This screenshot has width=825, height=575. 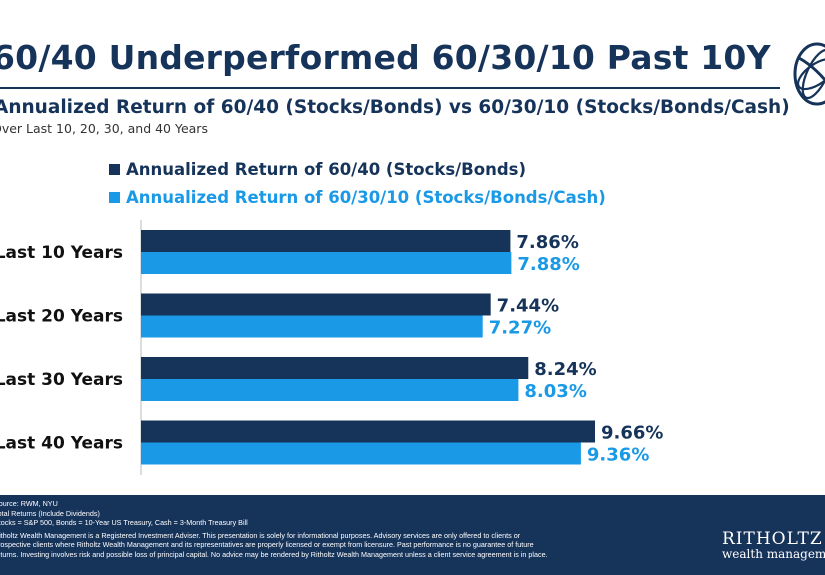 What do you see at coordinates (555, 391) in the screenshot?
I see `data-label: 8.03%` at bounding box center [555, 391].